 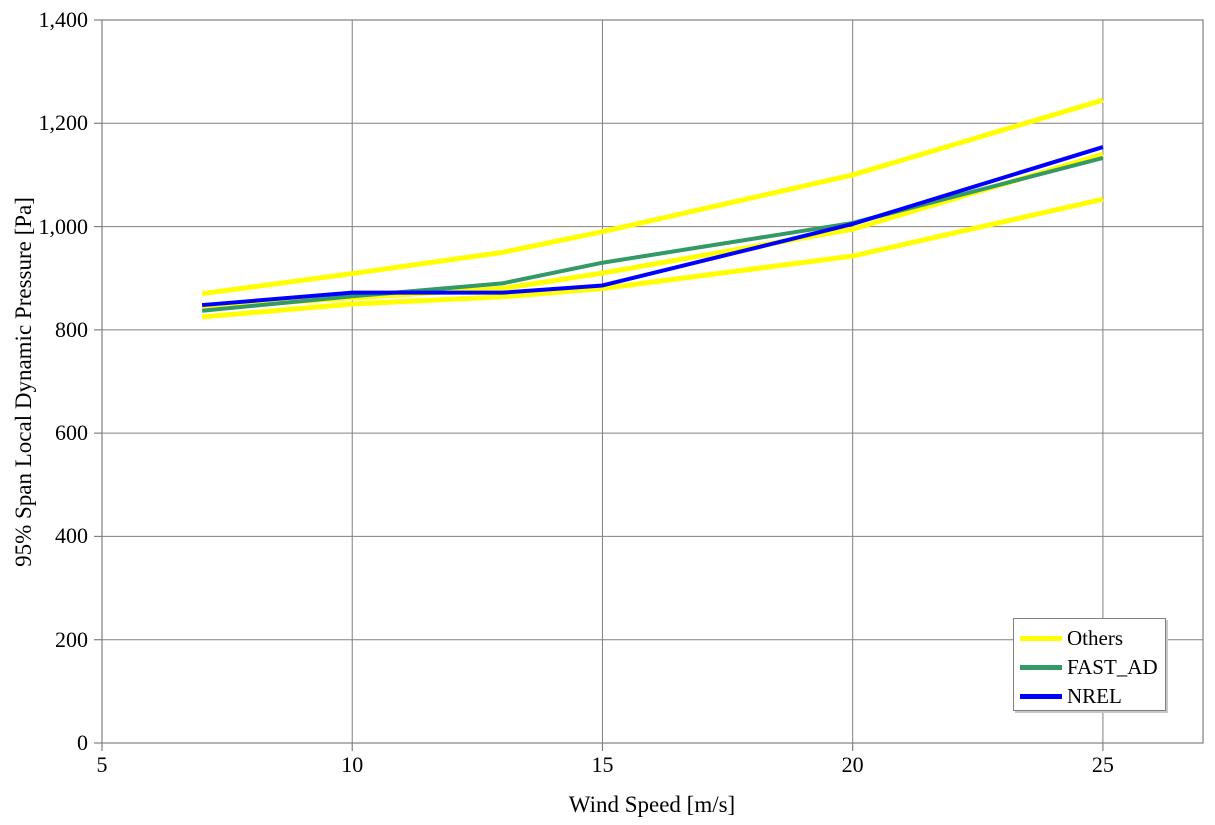 What do you see at coordinates (71, 329) in the screenshot?
I see `y-tick-label: 800` at bounding box center [71, 329].